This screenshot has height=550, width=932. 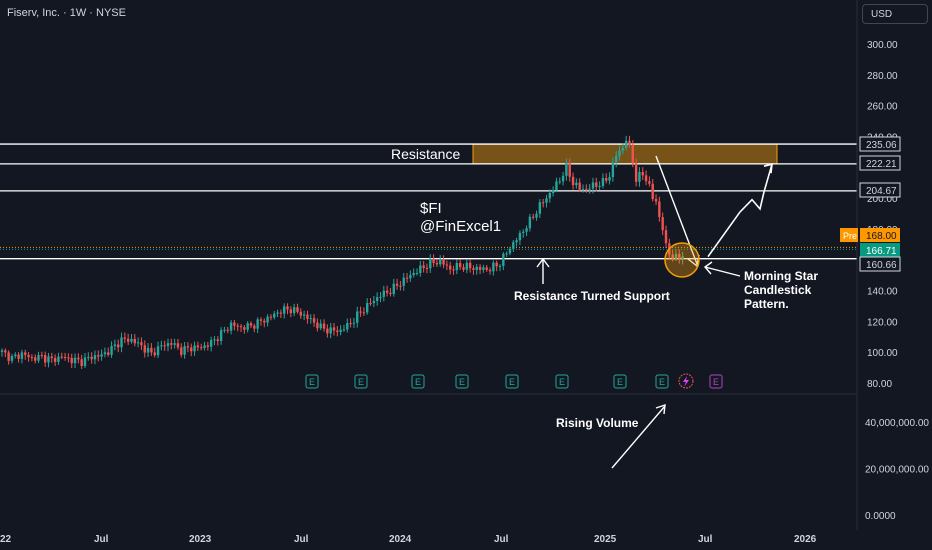 I want to click on price-tick-label: 280.00, so click(x=882, y=76).